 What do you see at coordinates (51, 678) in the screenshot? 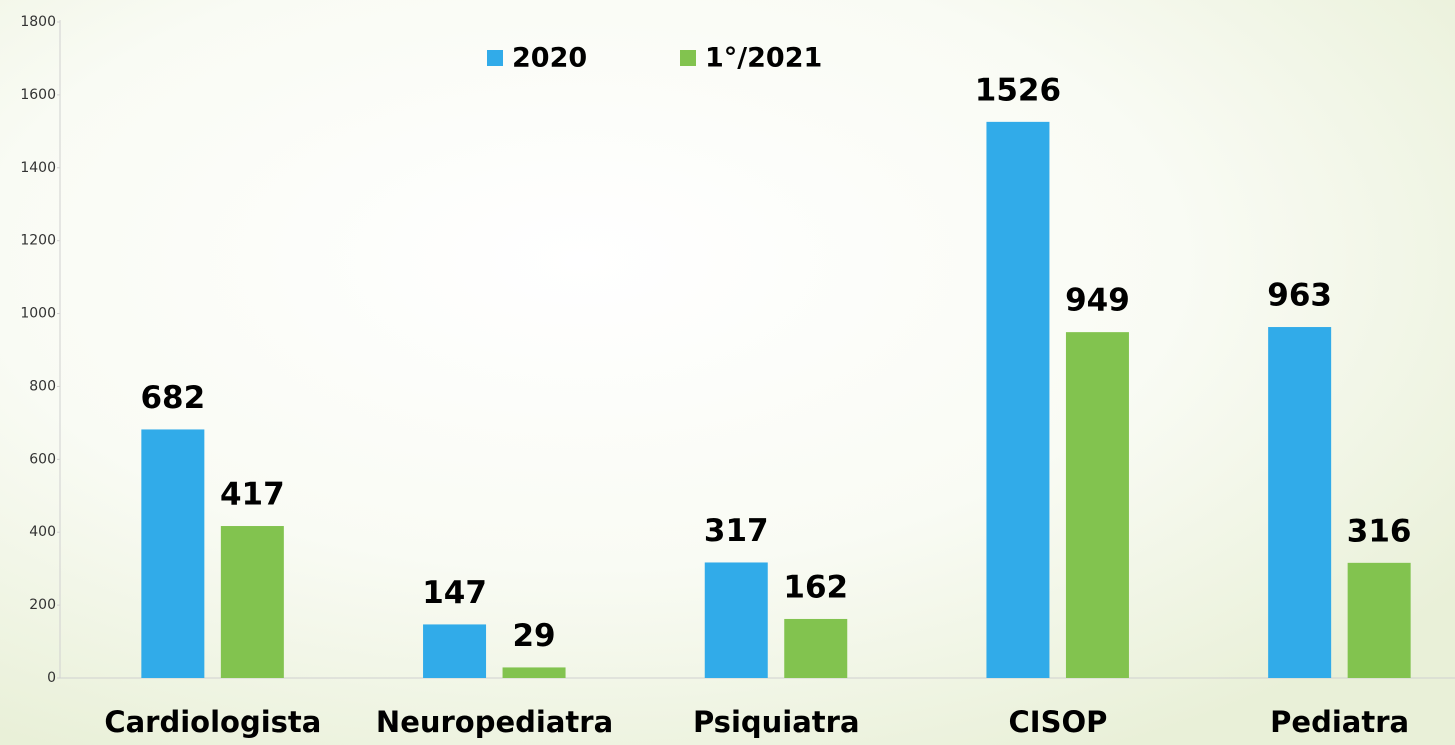
I see `y-tick-label: 0` at bounding box center [51, 678].